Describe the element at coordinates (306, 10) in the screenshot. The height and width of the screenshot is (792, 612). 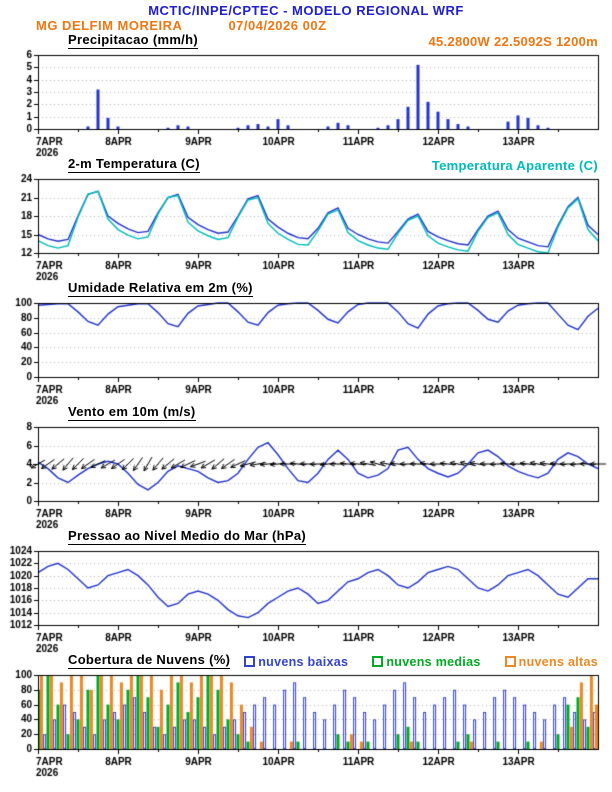
I see `model-title: MCTIC/INPE/CPTEC - MODELO REGIONAL WRF` at that location.